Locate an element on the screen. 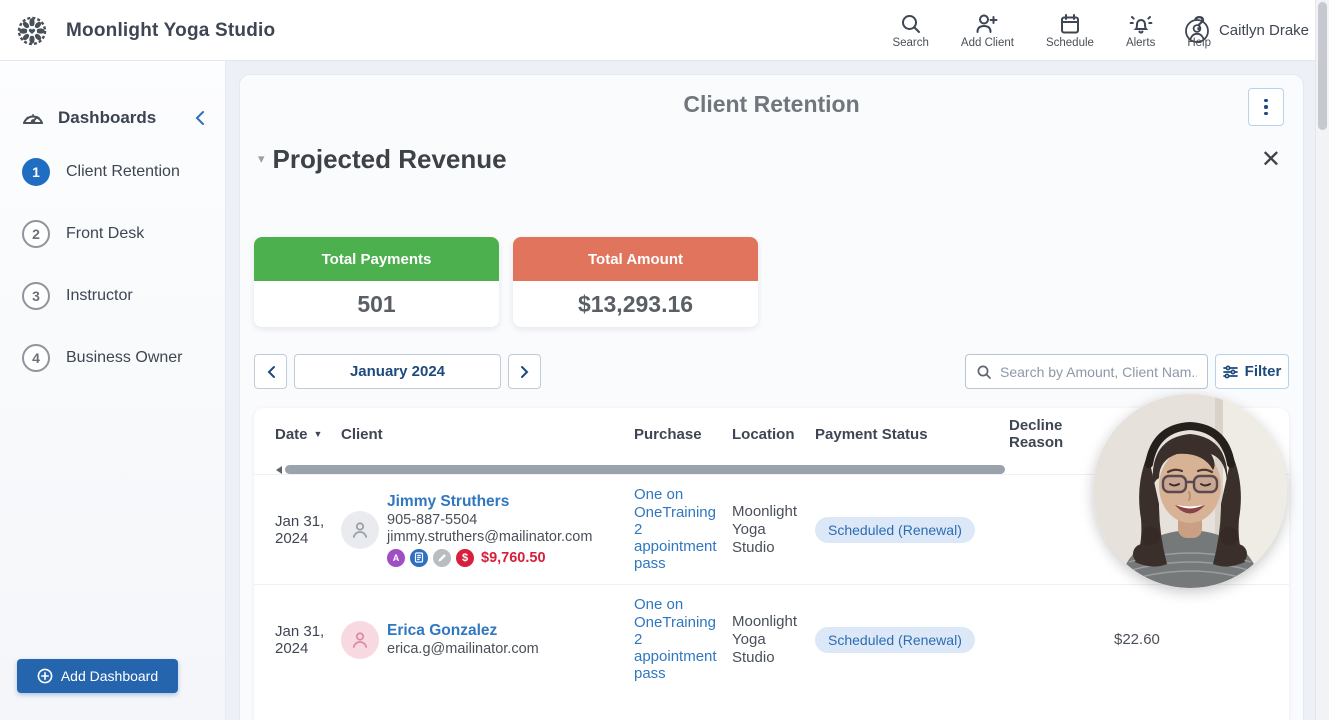  client-badges: A $ $9,760.50 is located at coordinates (489, 557).